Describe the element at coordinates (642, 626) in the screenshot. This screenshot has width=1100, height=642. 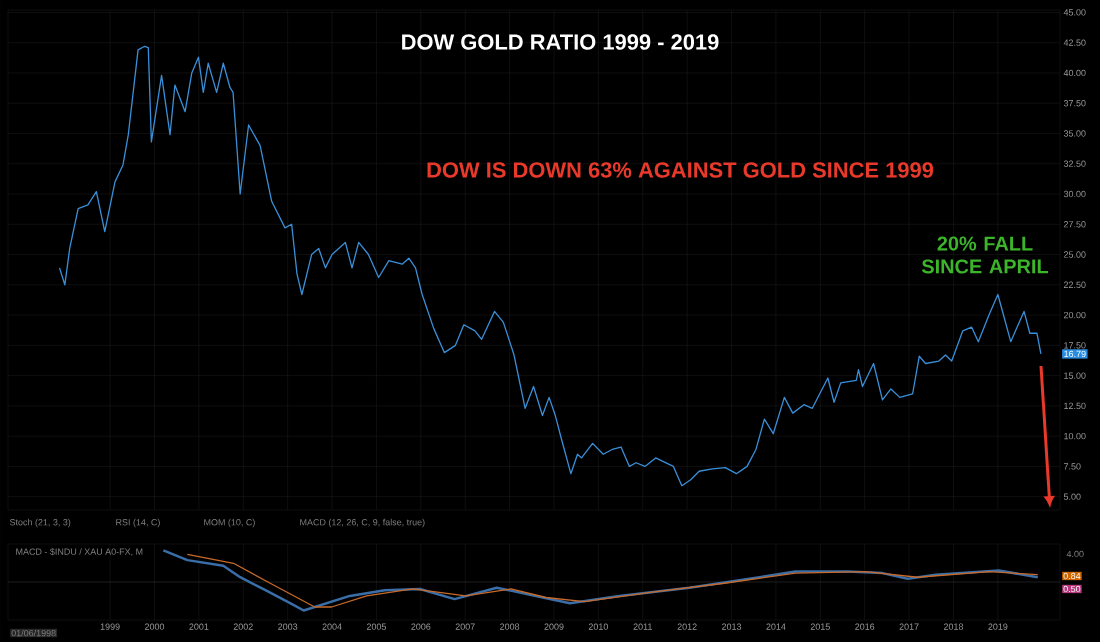
I see `x-tick-label: 2011` at that location.